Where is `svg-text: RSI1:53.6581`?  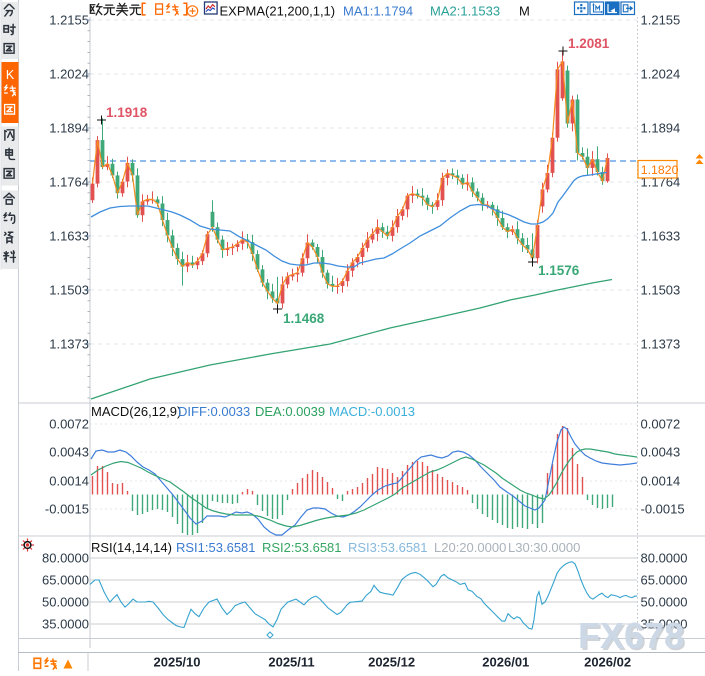 svg-text: RSI1:53.6581 is located at coordinates (216, 547).